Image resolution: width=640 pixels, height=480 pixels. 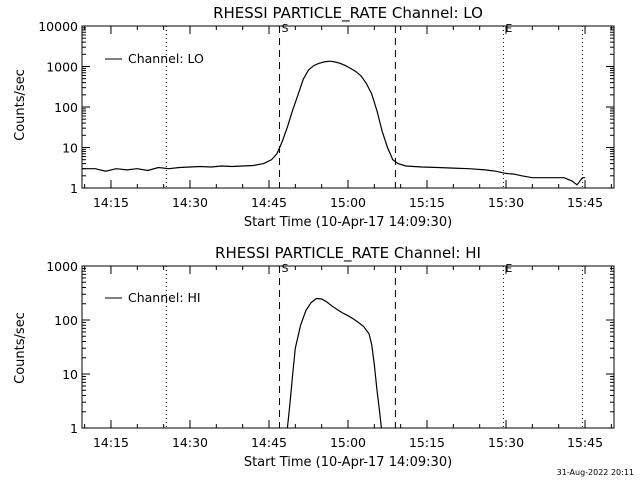 What do you see at coordinates (164, 297) in the screenshot?
I see `legend-entry: Channel: HI` at bounding box center [164, 297].